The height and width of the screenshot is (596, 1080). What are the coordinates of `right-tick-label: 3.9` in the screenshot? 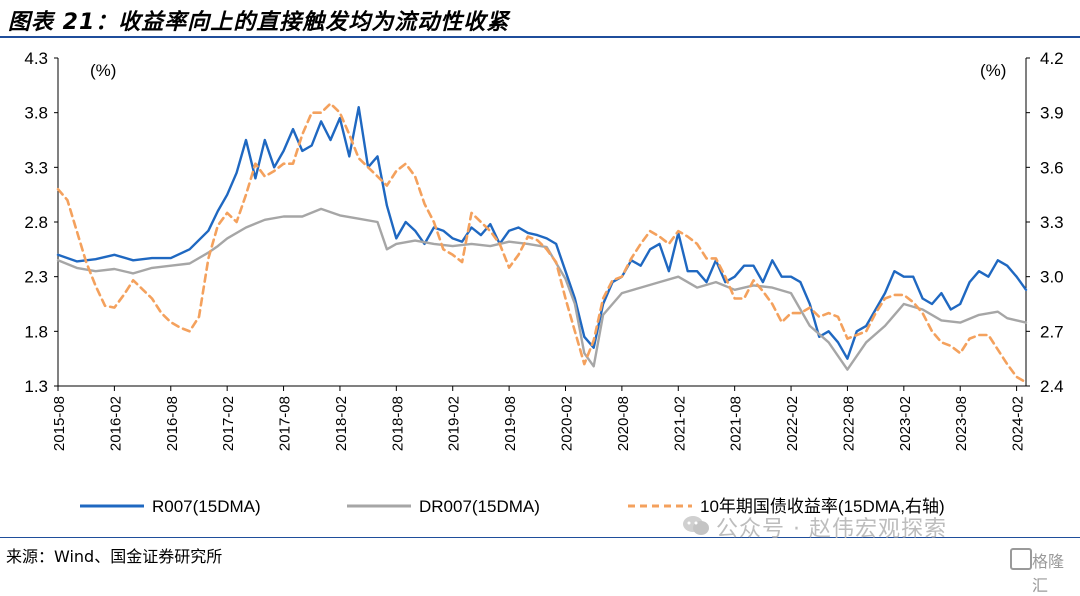 It's located at (1052, 113).